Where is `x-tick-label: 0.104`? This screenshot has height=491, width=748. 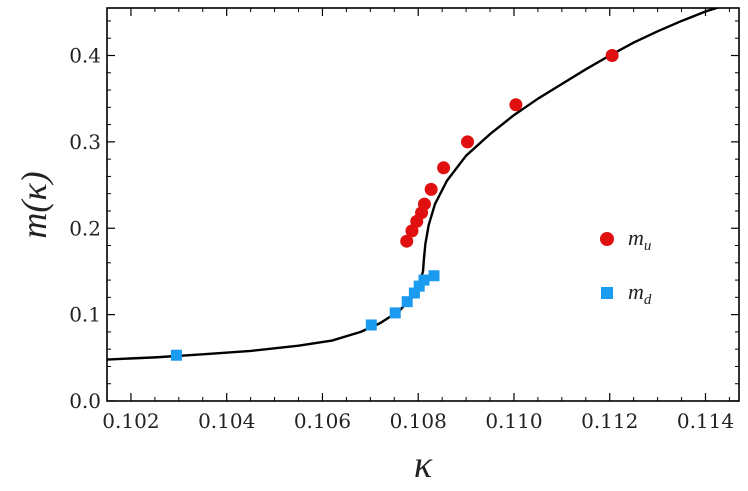 x-tick-label: 0.104 is located at coordinates (226, 421).